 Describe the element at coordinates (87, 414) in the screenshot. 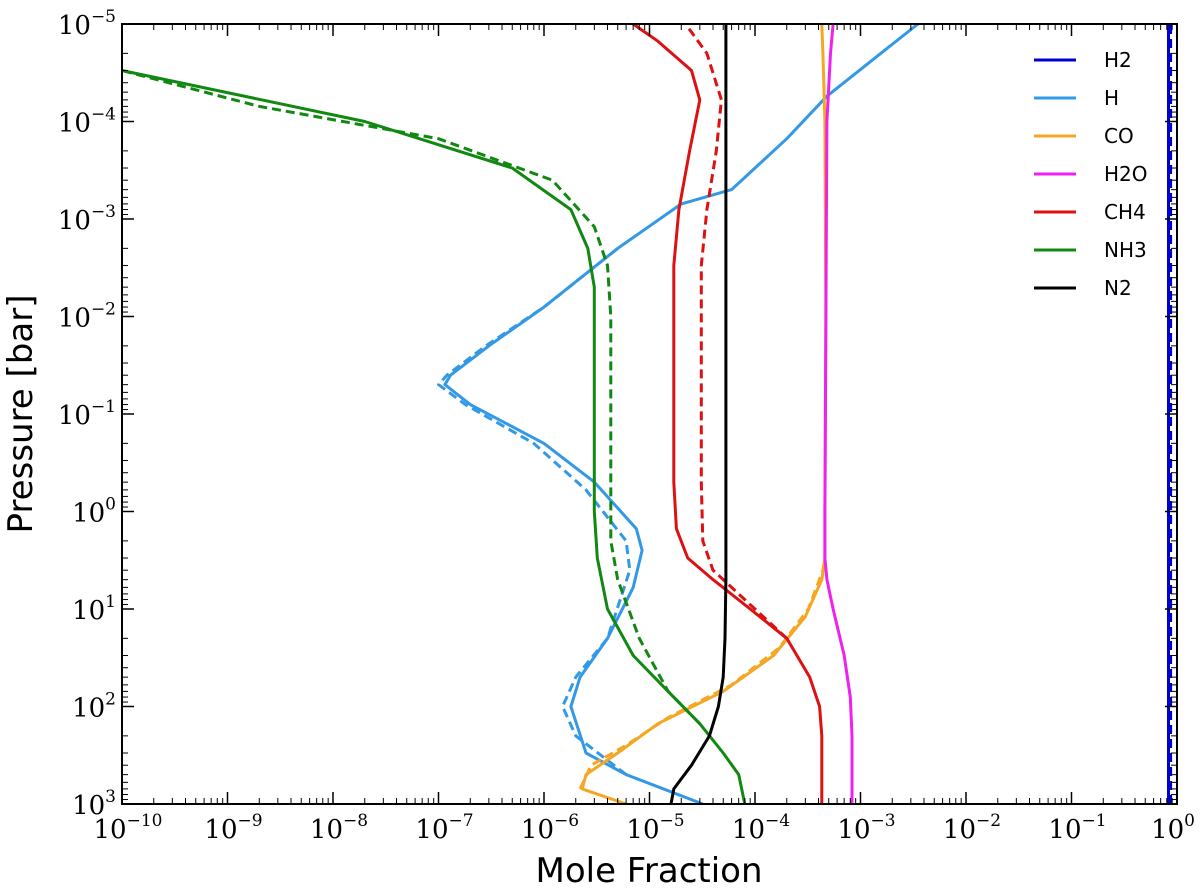

I see `y-tick-label: 10⁻¹` at that location.